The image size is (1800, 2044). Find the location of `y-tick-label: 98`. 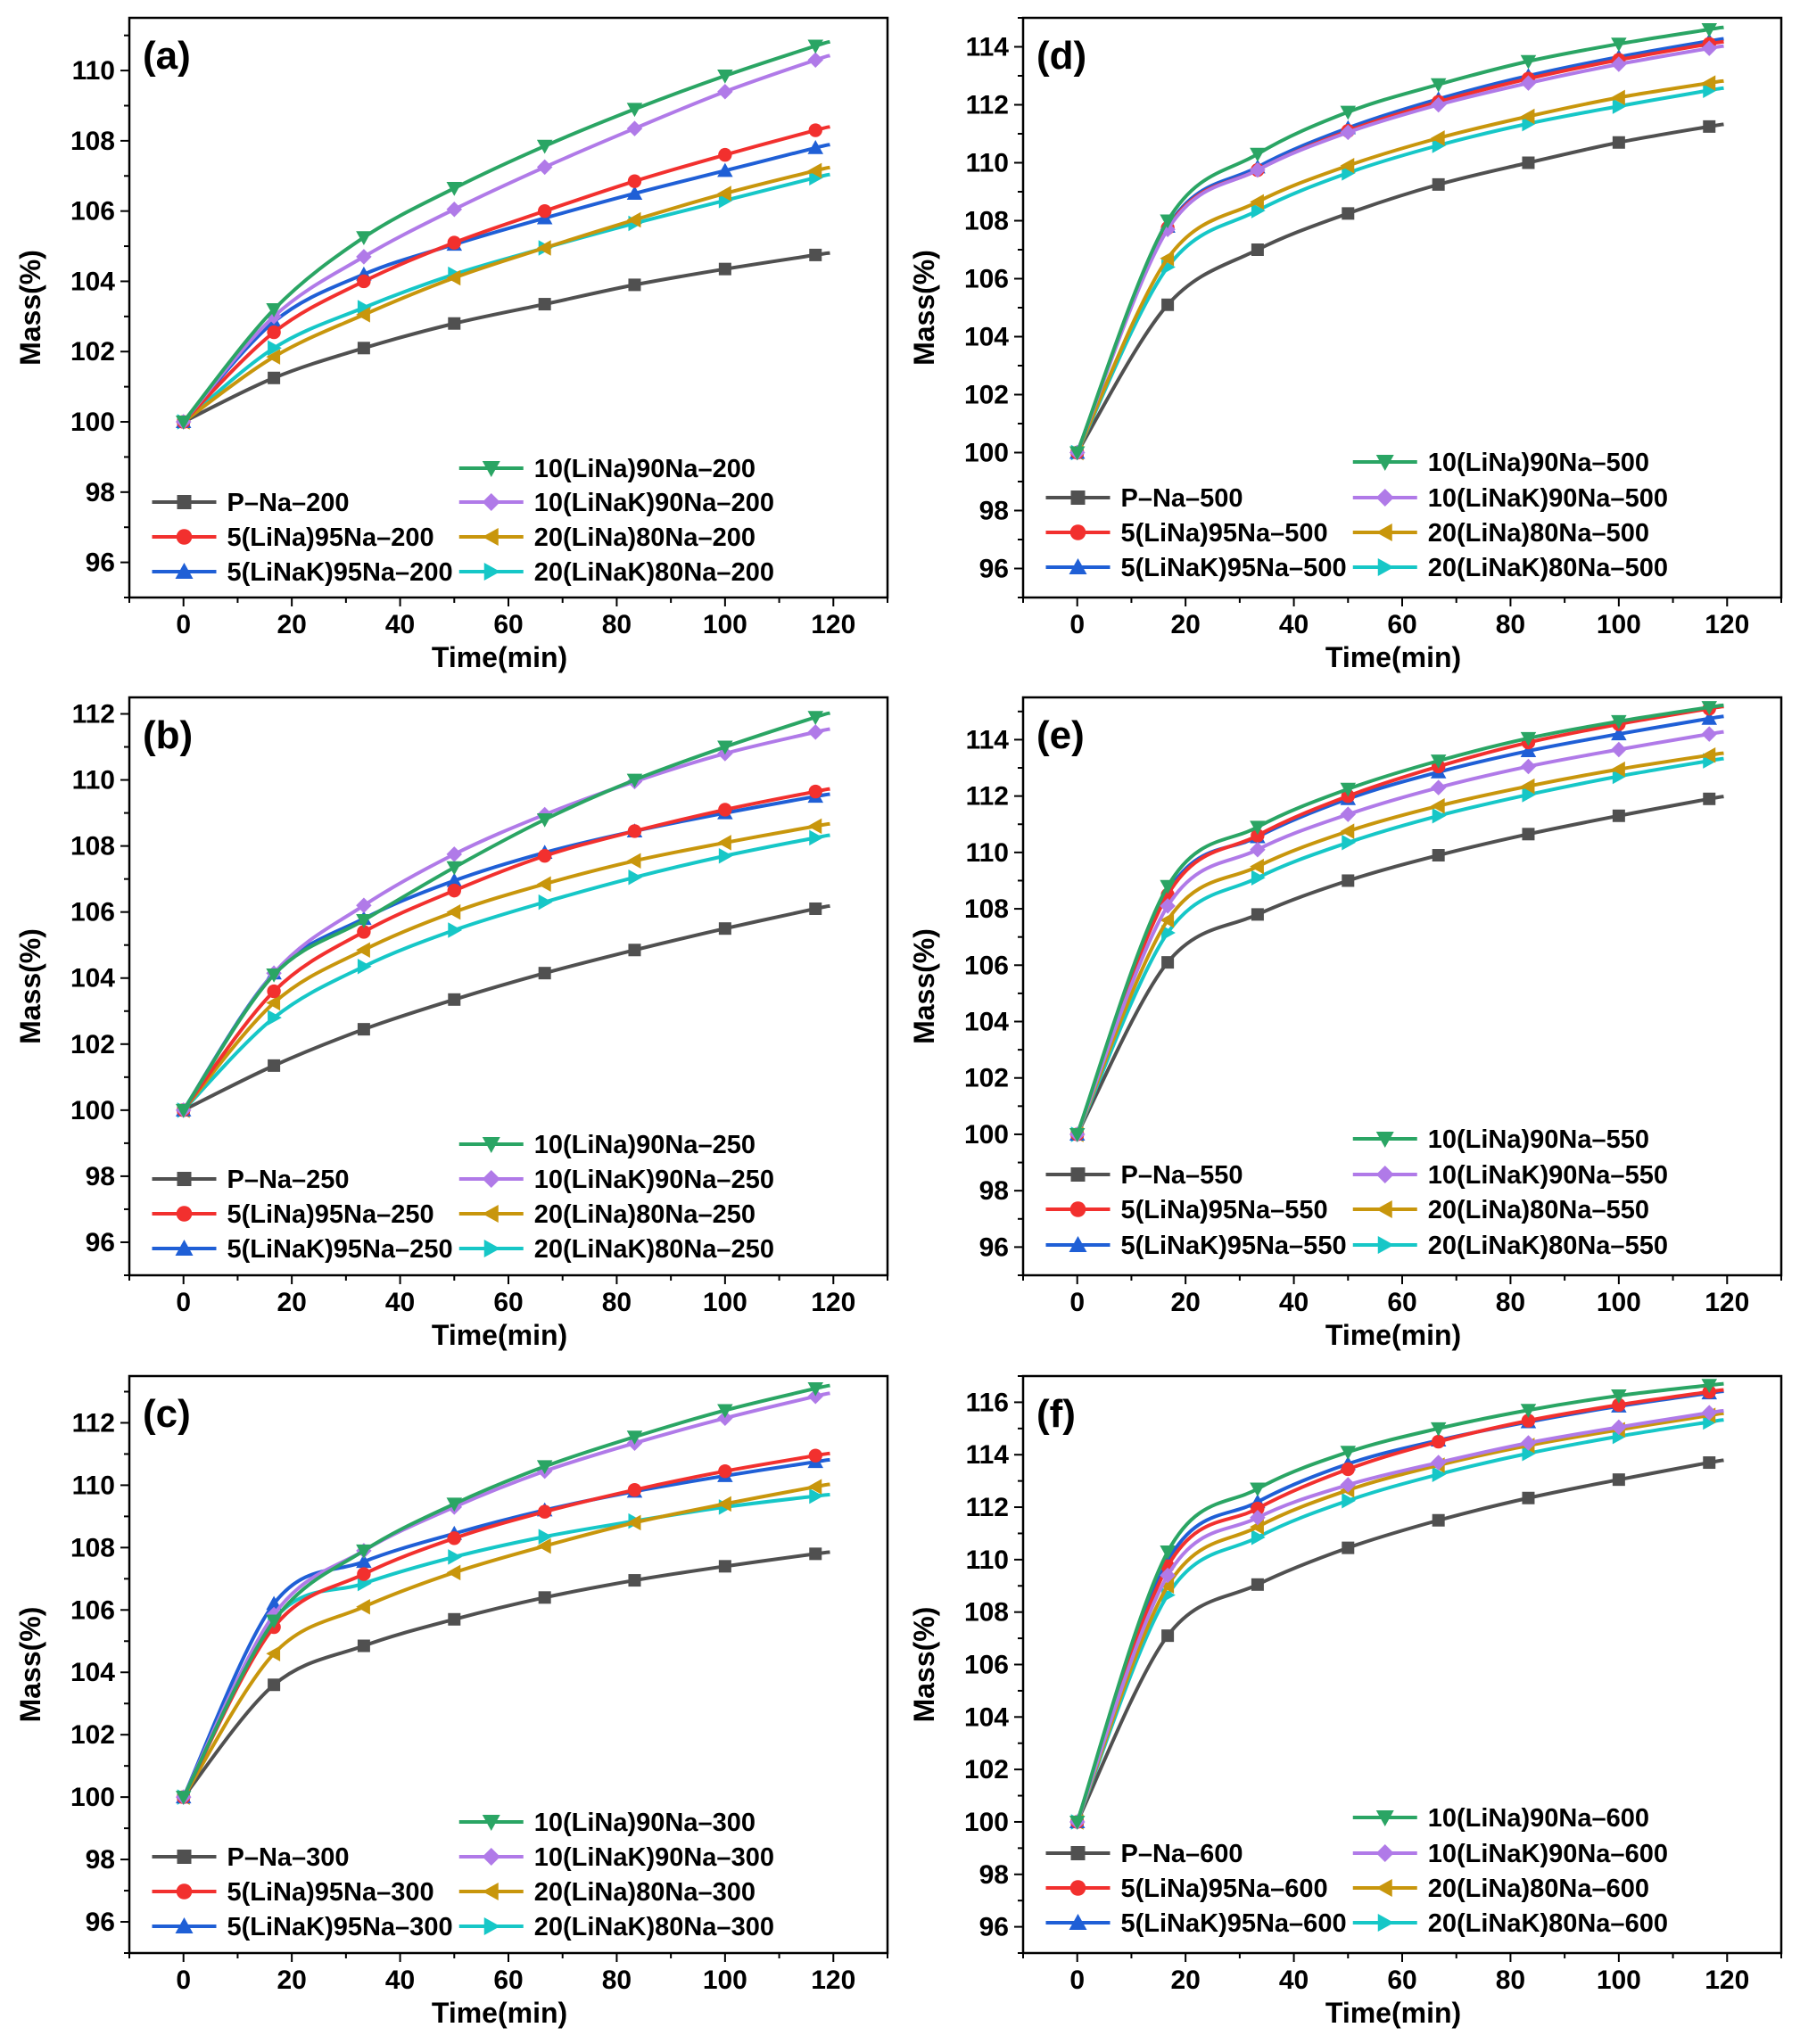

y-tick-label: 98 is located at coordinates (100, 1176).